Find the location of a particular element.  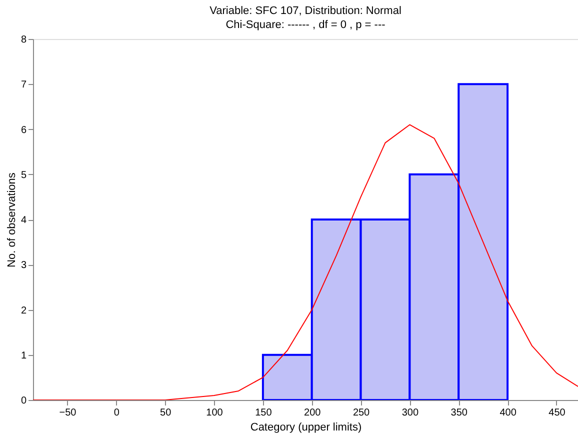

chart-subtitle: Chi-Square: ------ , df = 0 , p = --- is located at coordinates (306, 25).